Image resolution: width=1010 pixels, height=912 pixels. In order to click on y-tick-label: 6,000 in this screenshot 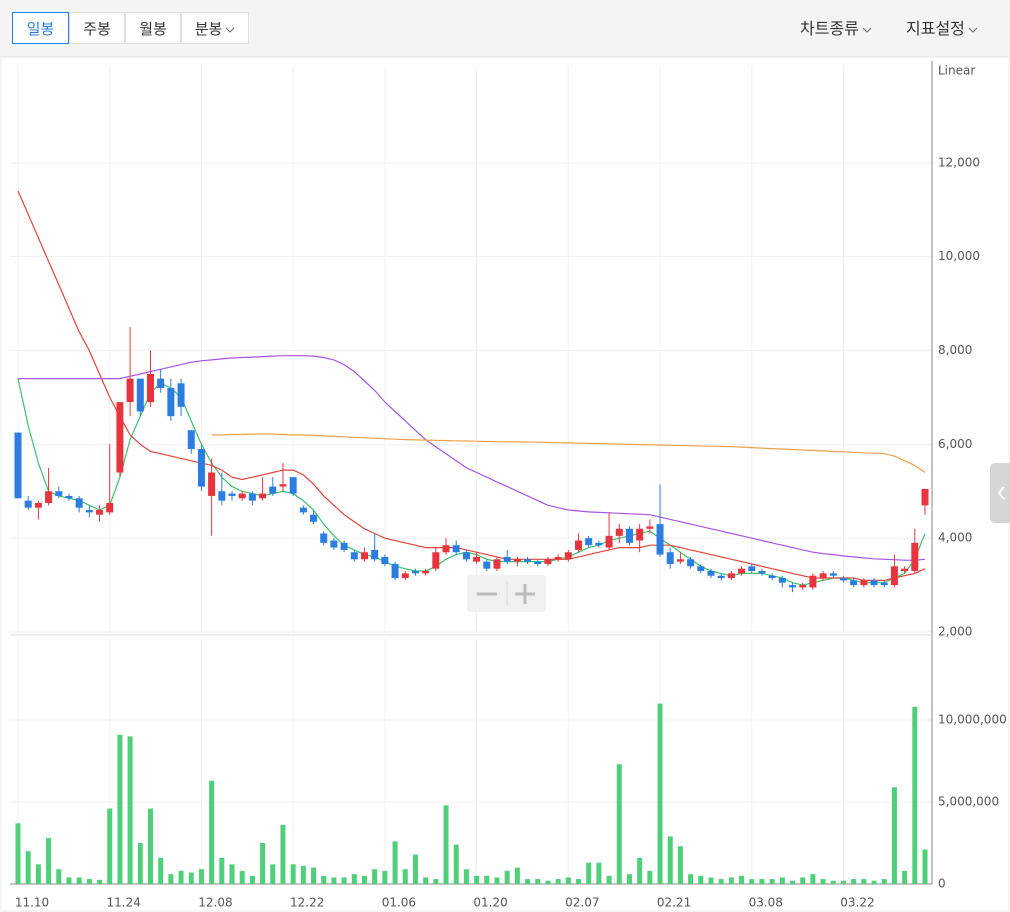, I will do `click(955, 444)`.